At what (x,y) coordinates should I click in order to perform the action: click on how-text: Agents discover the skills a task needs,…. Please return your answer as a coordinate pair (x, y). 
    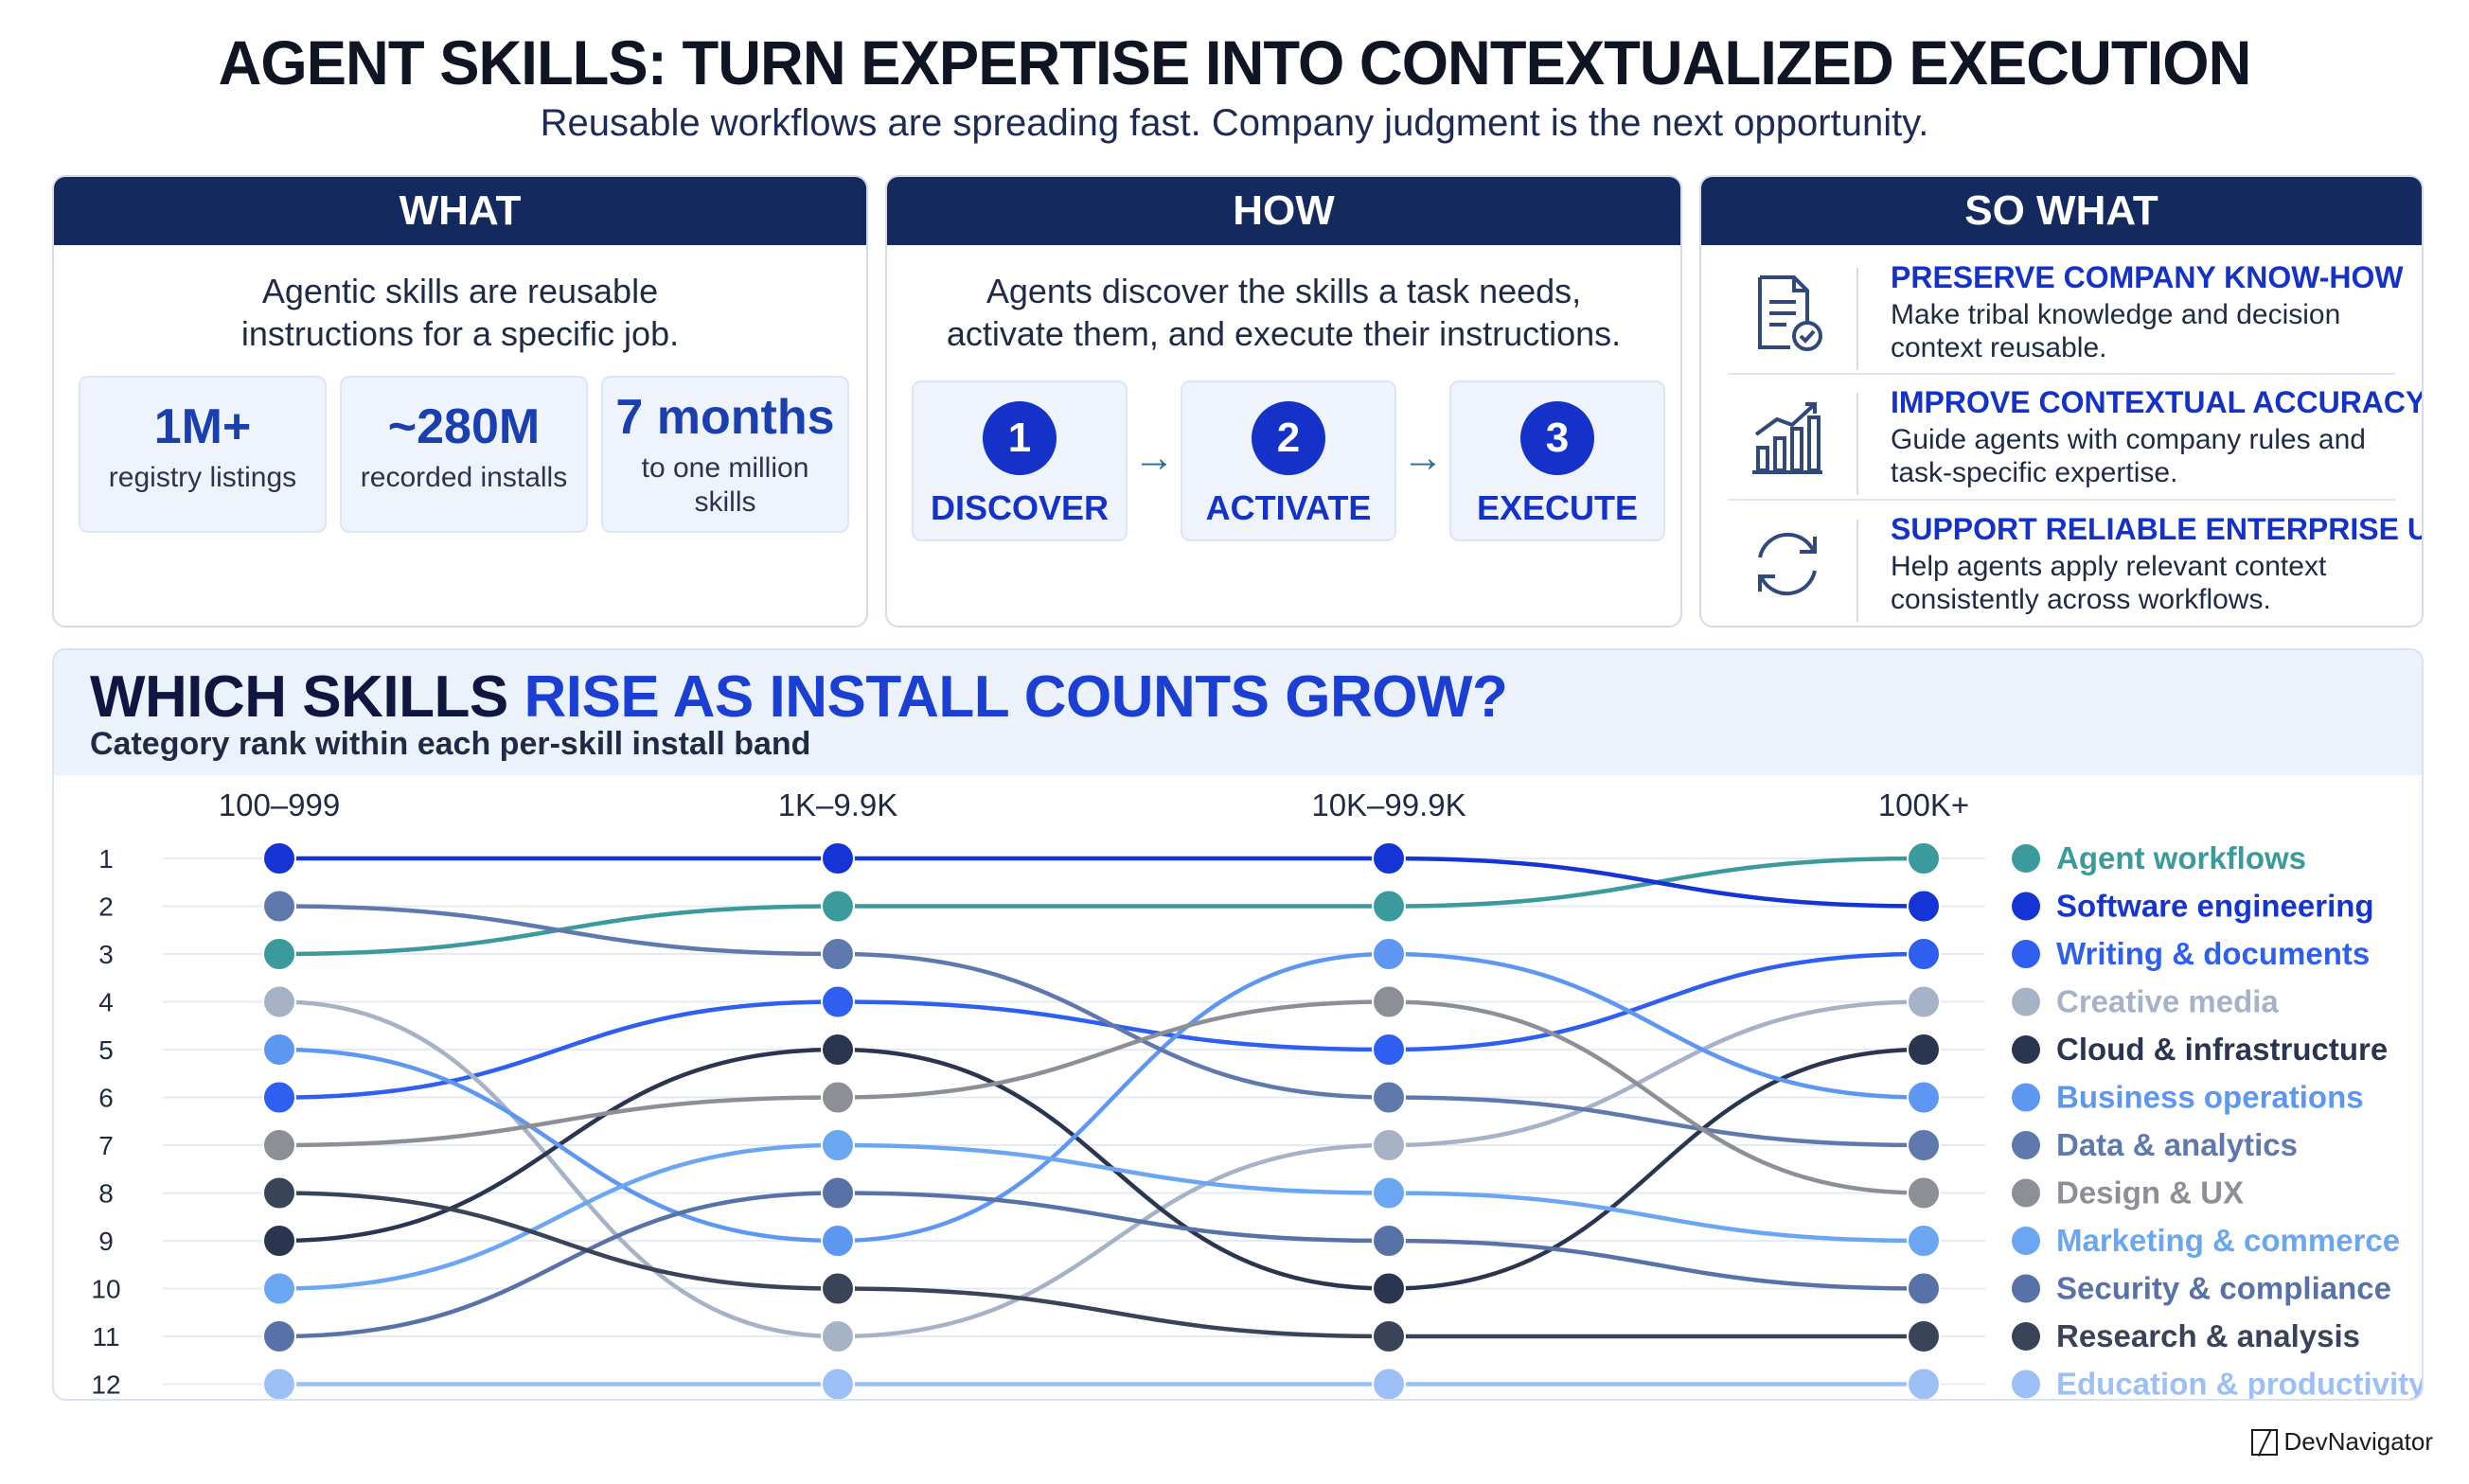
    Looking at the image, I should click on (1284, 312).